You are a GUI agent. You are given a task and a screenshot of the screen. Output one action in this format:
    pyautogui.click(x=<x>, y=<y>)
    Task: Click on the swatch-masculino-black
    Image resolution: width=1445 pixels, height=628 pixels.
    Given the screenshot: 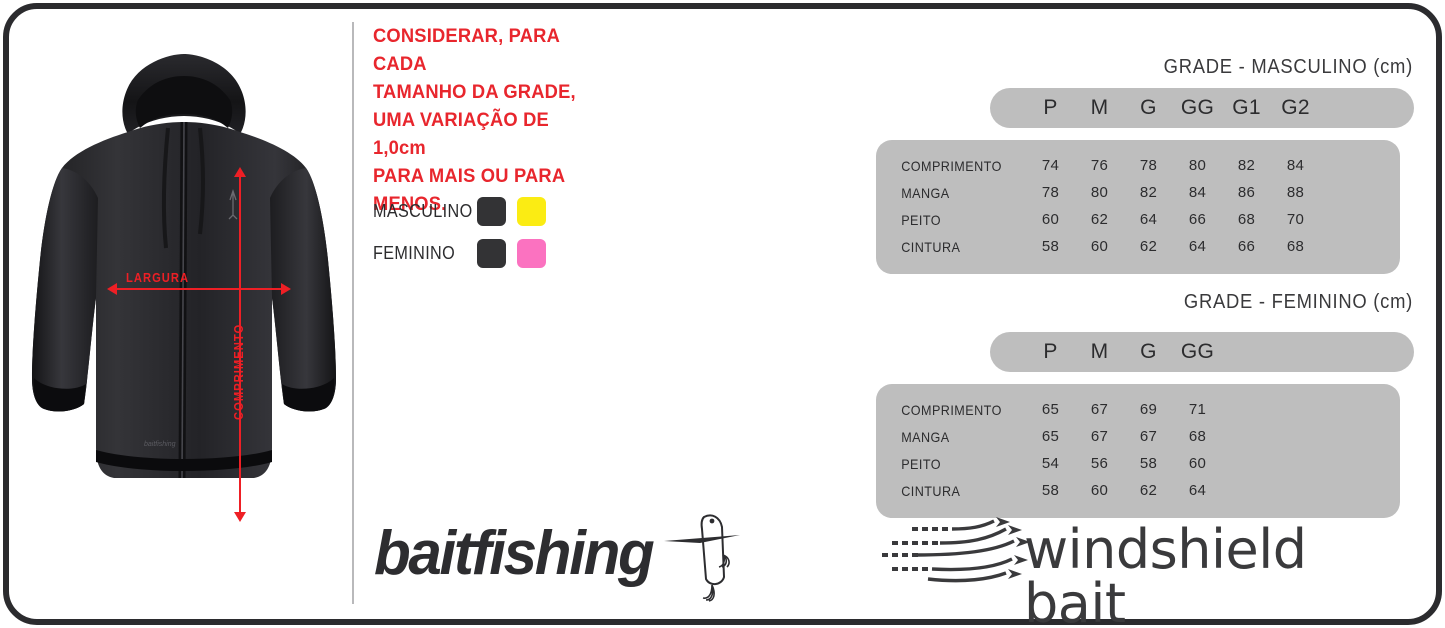 What is the action you would take?
    pyautogui.click(x=491, y=211)
    